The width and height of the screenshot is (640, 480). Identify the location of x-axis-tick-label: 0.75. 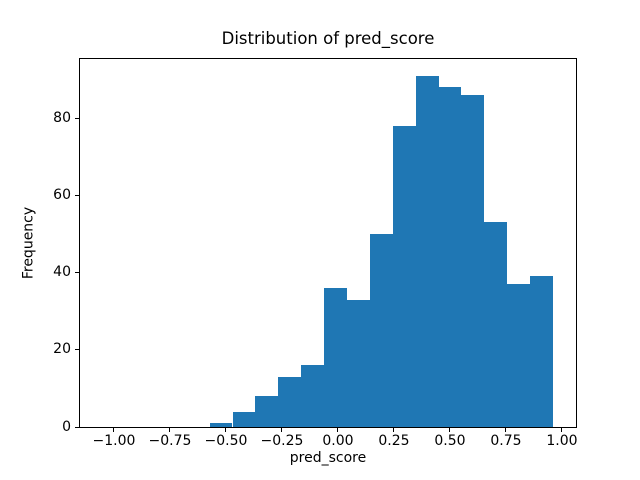
(506, 441).